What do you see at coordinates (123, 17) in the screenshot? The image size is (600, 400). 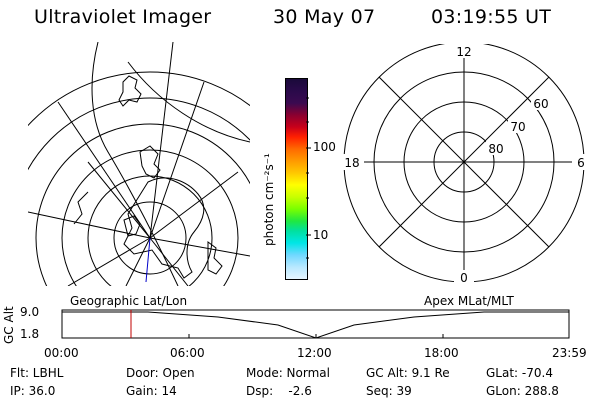 I see `instrument-title: Ultraviolet Imager` at bounding box center [123, 17].